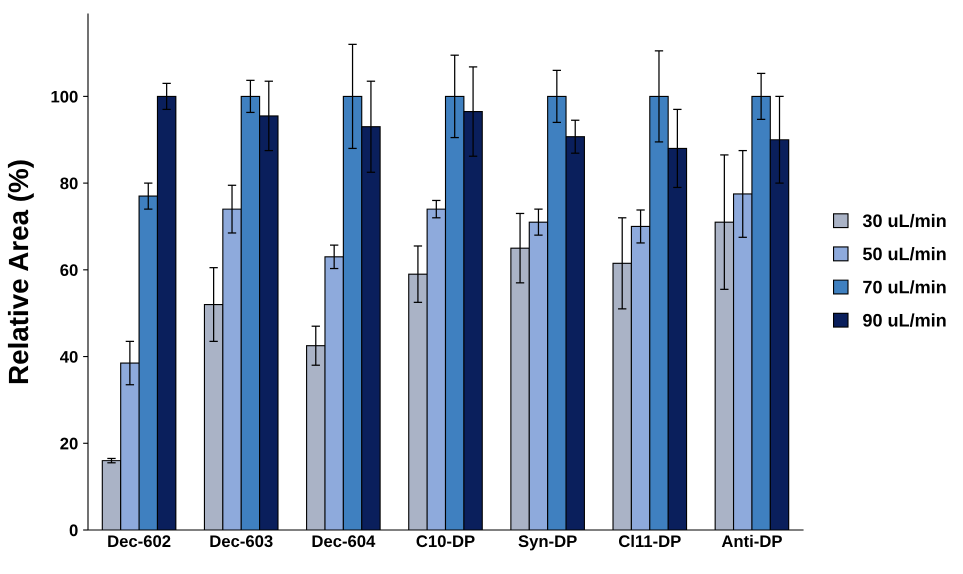 This screenshot has width=963, height=574. I want to click on y-tick-label: 80, so click(69, 184).